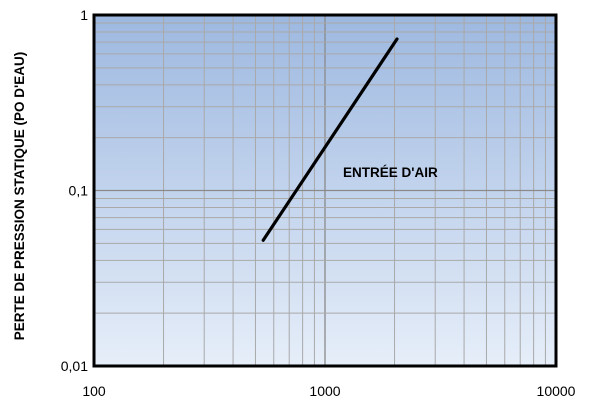  Describe the element at coordinates (556, 391) in the screenshot. I see `x-tick-label: 10000` at that location.